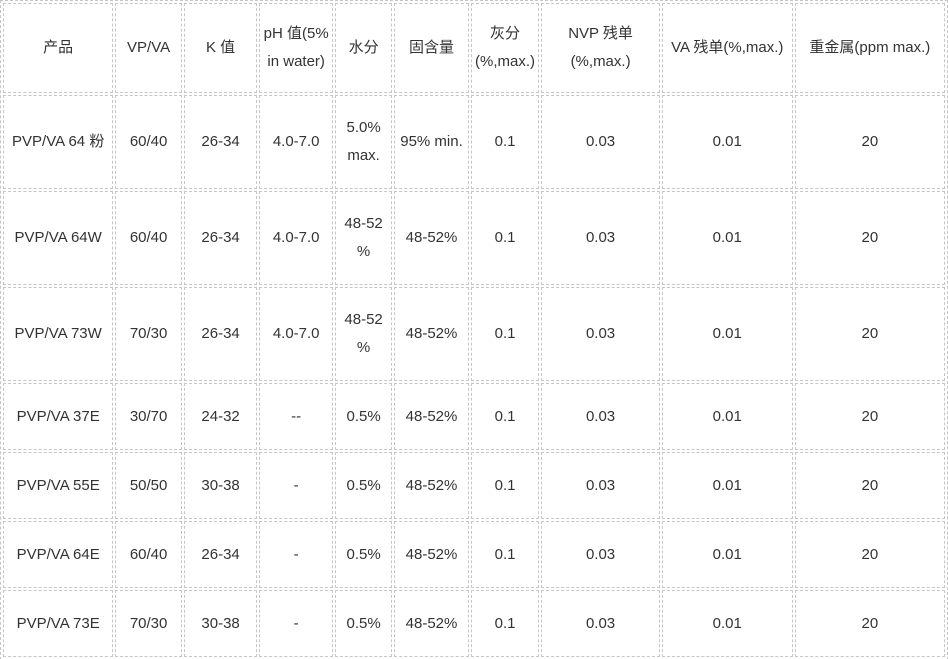 Image resolution: width=948 pixels, height=659 pixels. What do you see at coordinates (296, 48) in the screenshot?
I see `column-header-ph-value: pH 值(5% in water)` at bounding box center [296, 48].